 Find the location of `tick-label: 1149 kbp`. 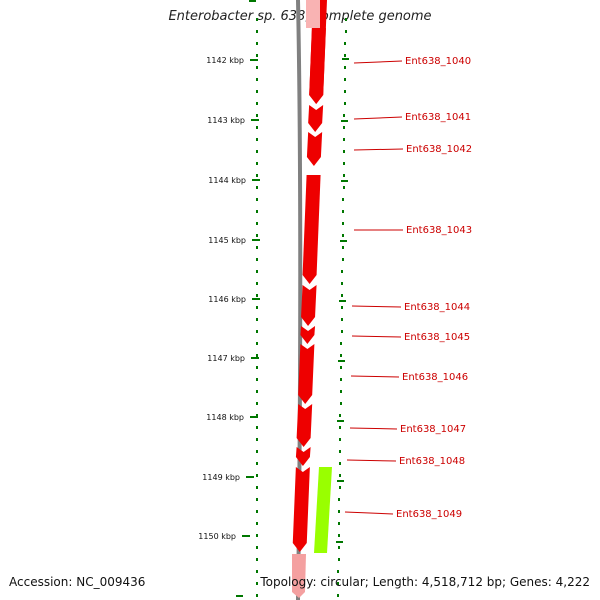

tick-label: 1149 kbp is located at coordinates (221, 477).